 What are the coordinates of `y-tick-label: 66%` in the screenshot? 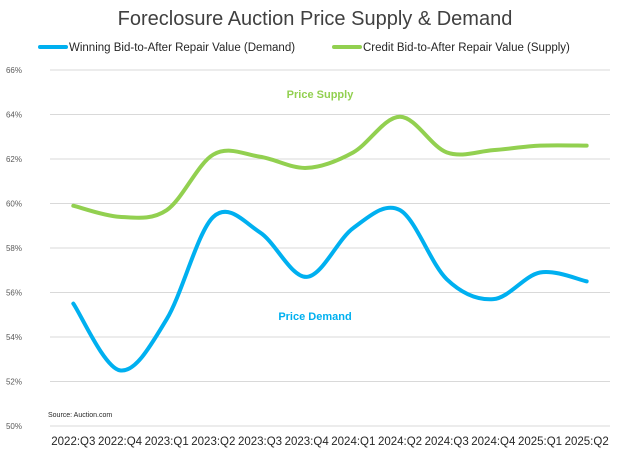 It's located at (14, 70).